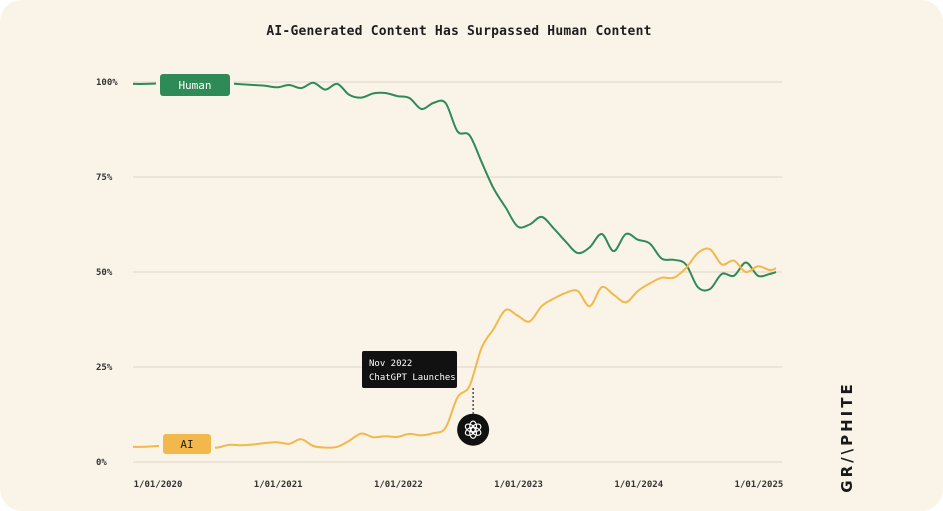 The image size is (943, 511). Describe the element at coordinates (409, 369) in the screenshot. I see `annotation-tooltip` at that location.